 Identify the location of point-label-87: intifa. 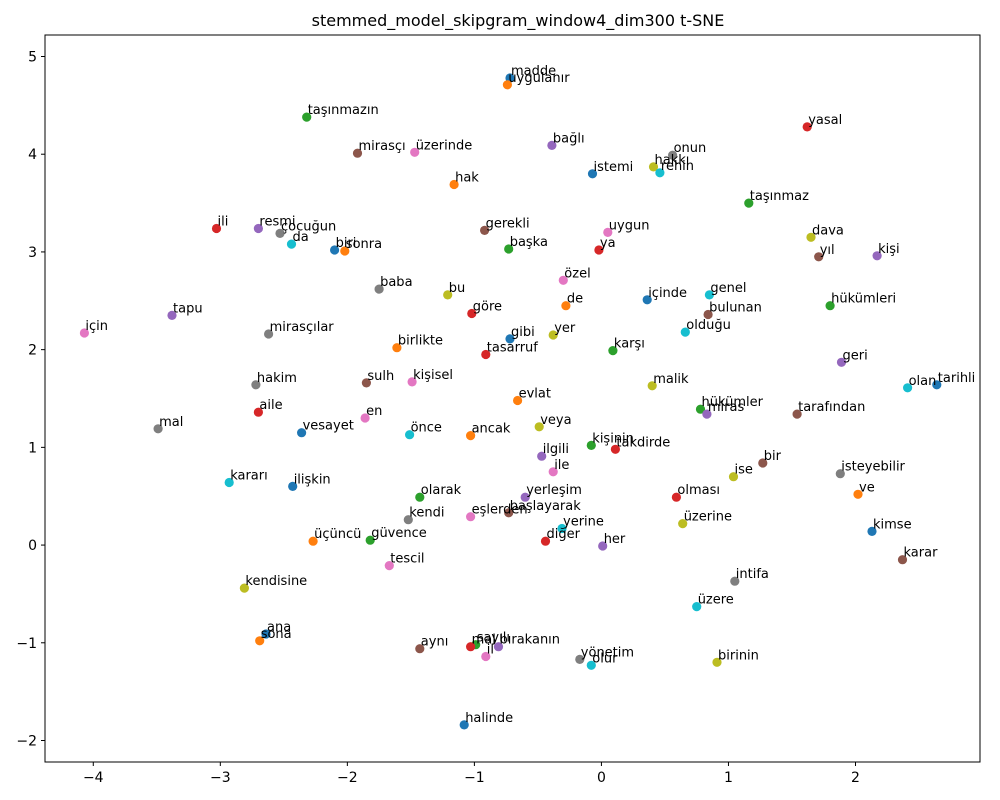
(752, 574).